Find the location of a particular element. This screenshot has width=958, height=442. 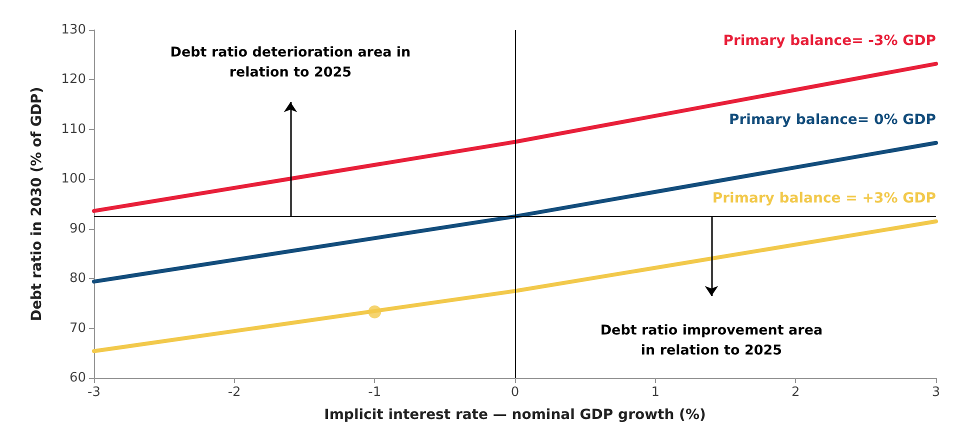

x-axis-title: Implicit interest rate — nominal GDP growth (%) is located at coordinates (515, 415).